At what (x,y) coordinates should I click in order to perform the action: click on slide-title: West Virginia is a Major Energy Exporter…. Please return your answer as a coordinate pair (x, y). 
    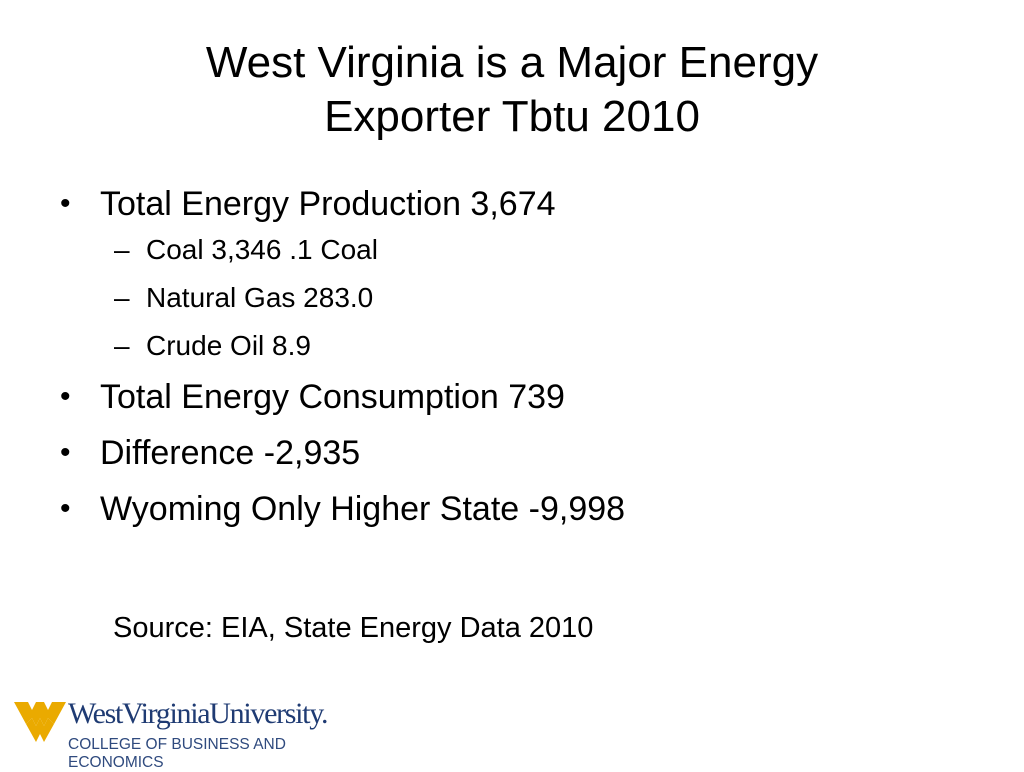
    Looking at the image, I should click on (512, 90).